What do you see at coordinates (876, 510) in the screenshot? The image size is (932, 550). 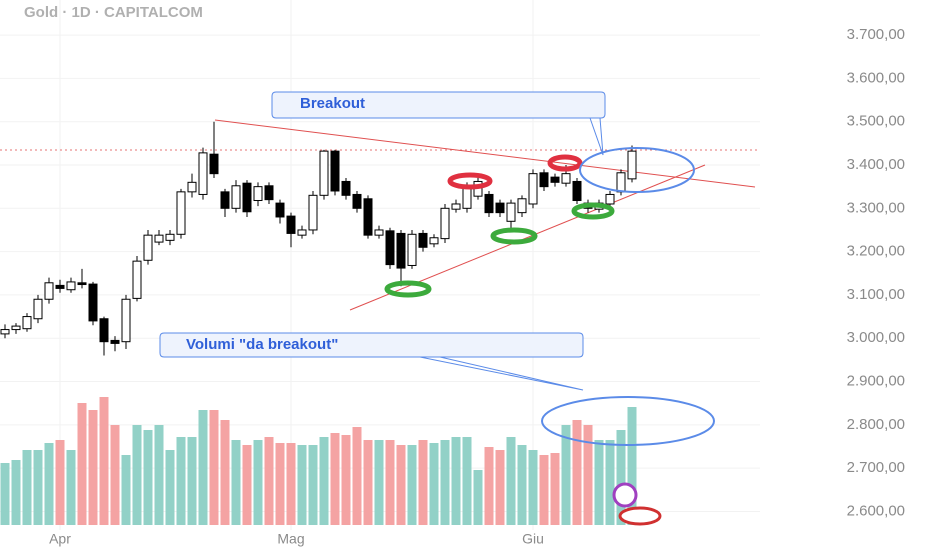 I see `y-tick-label: 2.600,00` at bounding box center [876, 510].